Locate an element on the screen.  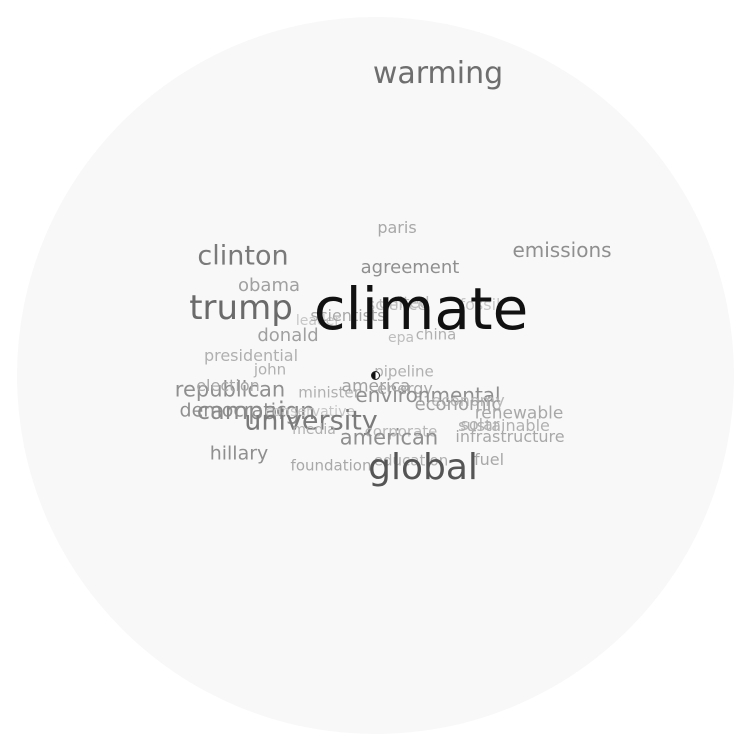
word-sustainable: sustainable is located at coordinates (504, 425).